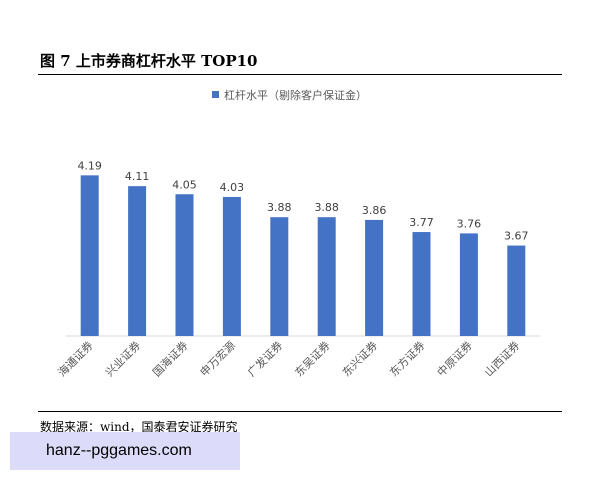 Image resolution: width=600 pixels, height=480 pixels. I want to click on watermark-text: hanz--pggames.com, so click(119, 450).